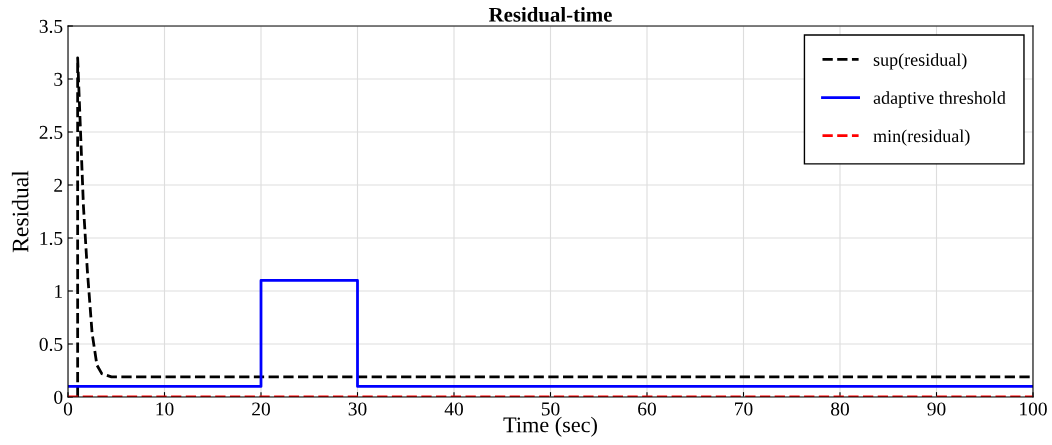 The image size is (1052, 445). I want to click on x-tick-label: 60, so click(647, 409).